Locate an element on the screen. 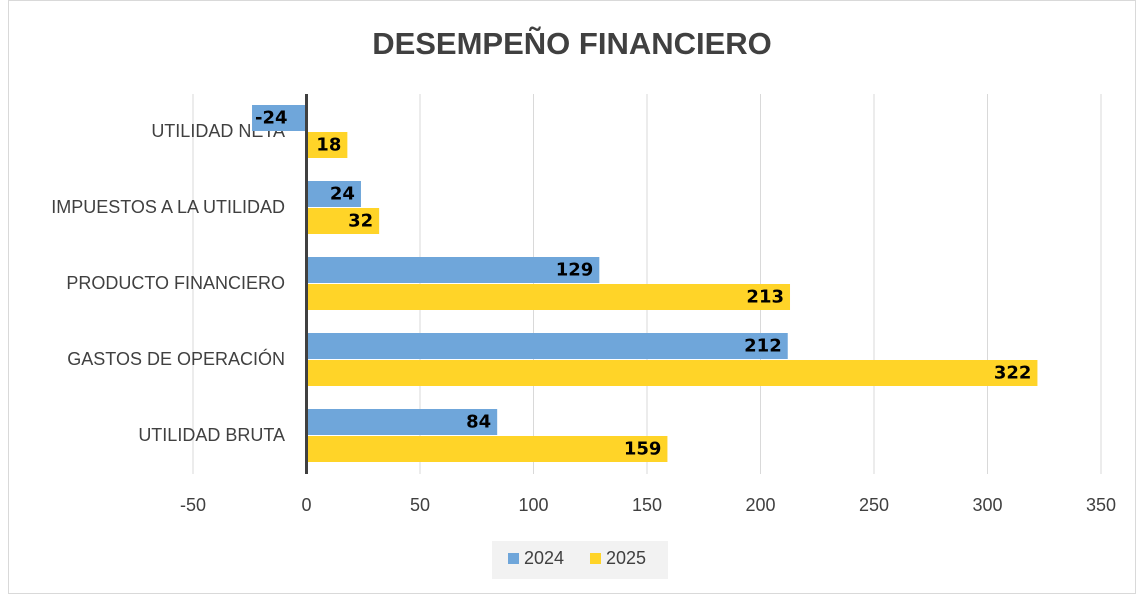  x-tick-label: 150 is located at coordinates (647, 505).